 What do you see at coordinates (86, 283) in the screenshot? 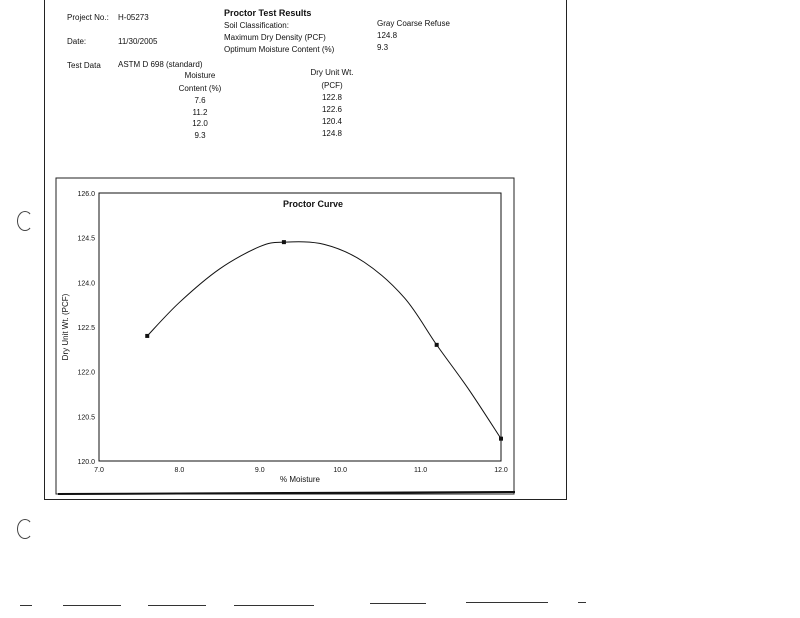
I see `y-tick-label: 124.0` at bounding box center [86, 283].